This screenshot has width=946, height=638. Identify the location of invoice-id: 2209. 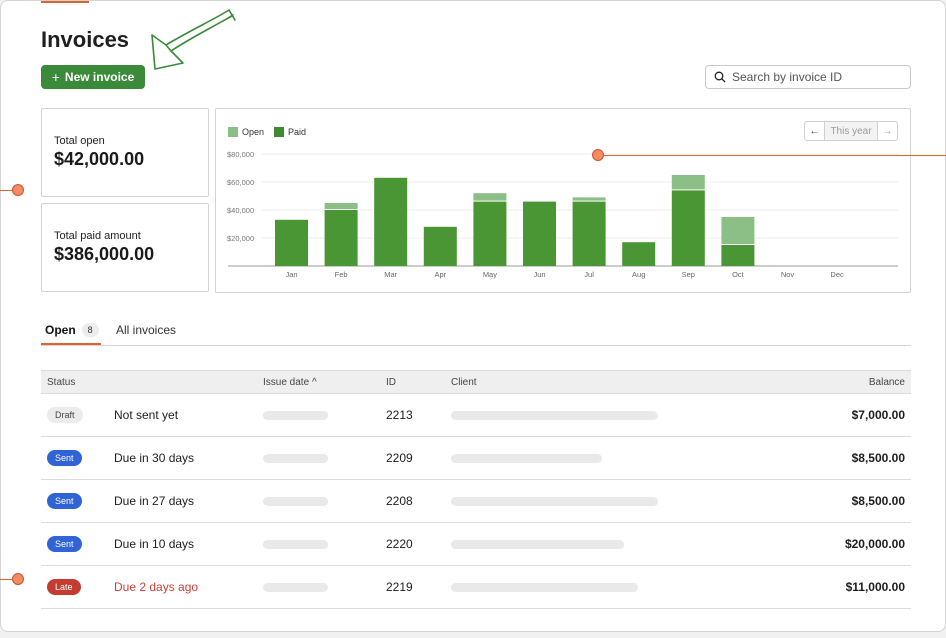
(399, 458).